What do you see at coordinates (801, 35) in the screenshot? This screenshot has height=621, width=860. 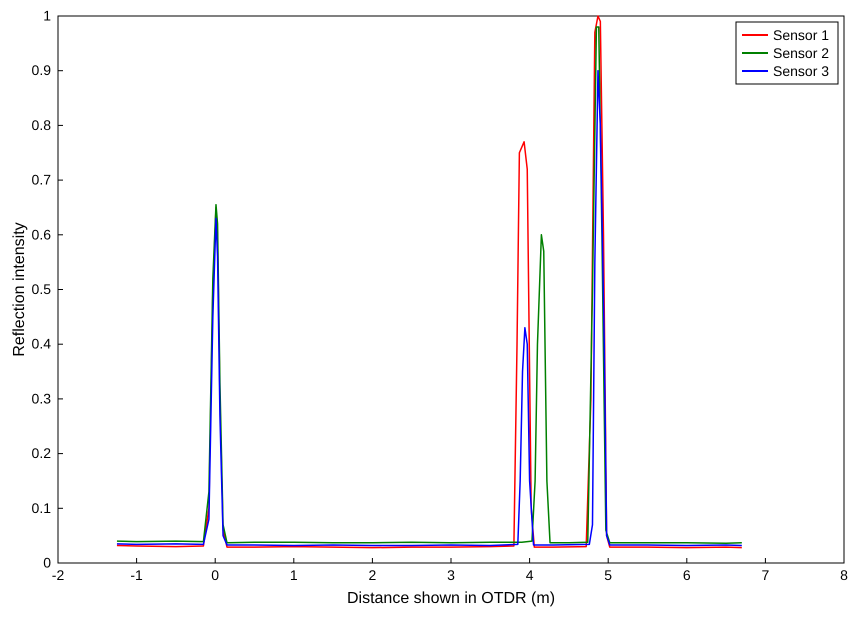 I see `legend-label: Sensor 1` at bounding box center [801, 35].